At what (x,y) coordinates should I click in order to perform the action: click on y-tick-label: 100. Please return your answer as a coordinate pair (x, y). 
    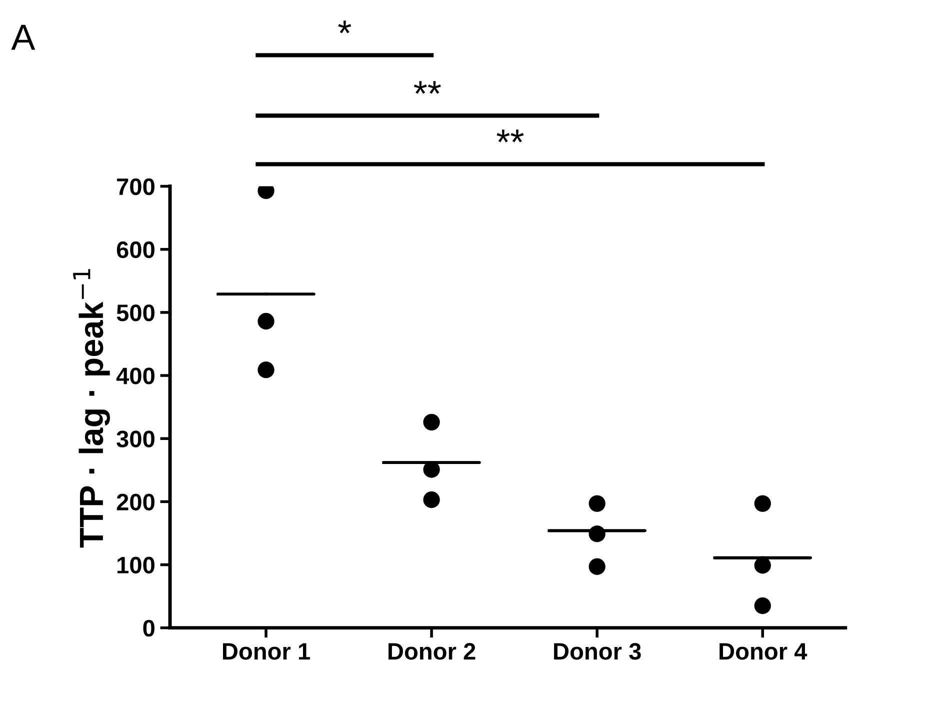
    Looking at the image, I should click on (136, 565).